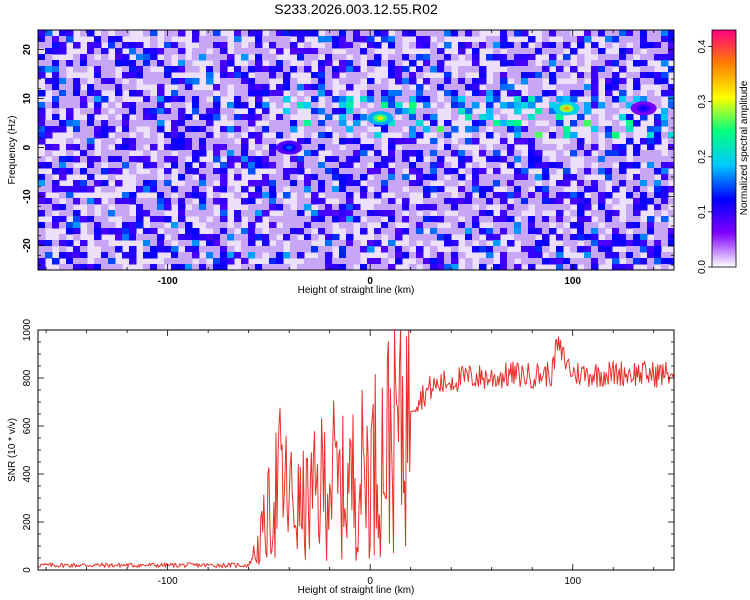 The image size is (750, 600). What do you see at coordinates (12, 150) in the screenshot?
I see `heatmap-y-axis-label: Frequency (Hz)` at bounding box center [12, 150].